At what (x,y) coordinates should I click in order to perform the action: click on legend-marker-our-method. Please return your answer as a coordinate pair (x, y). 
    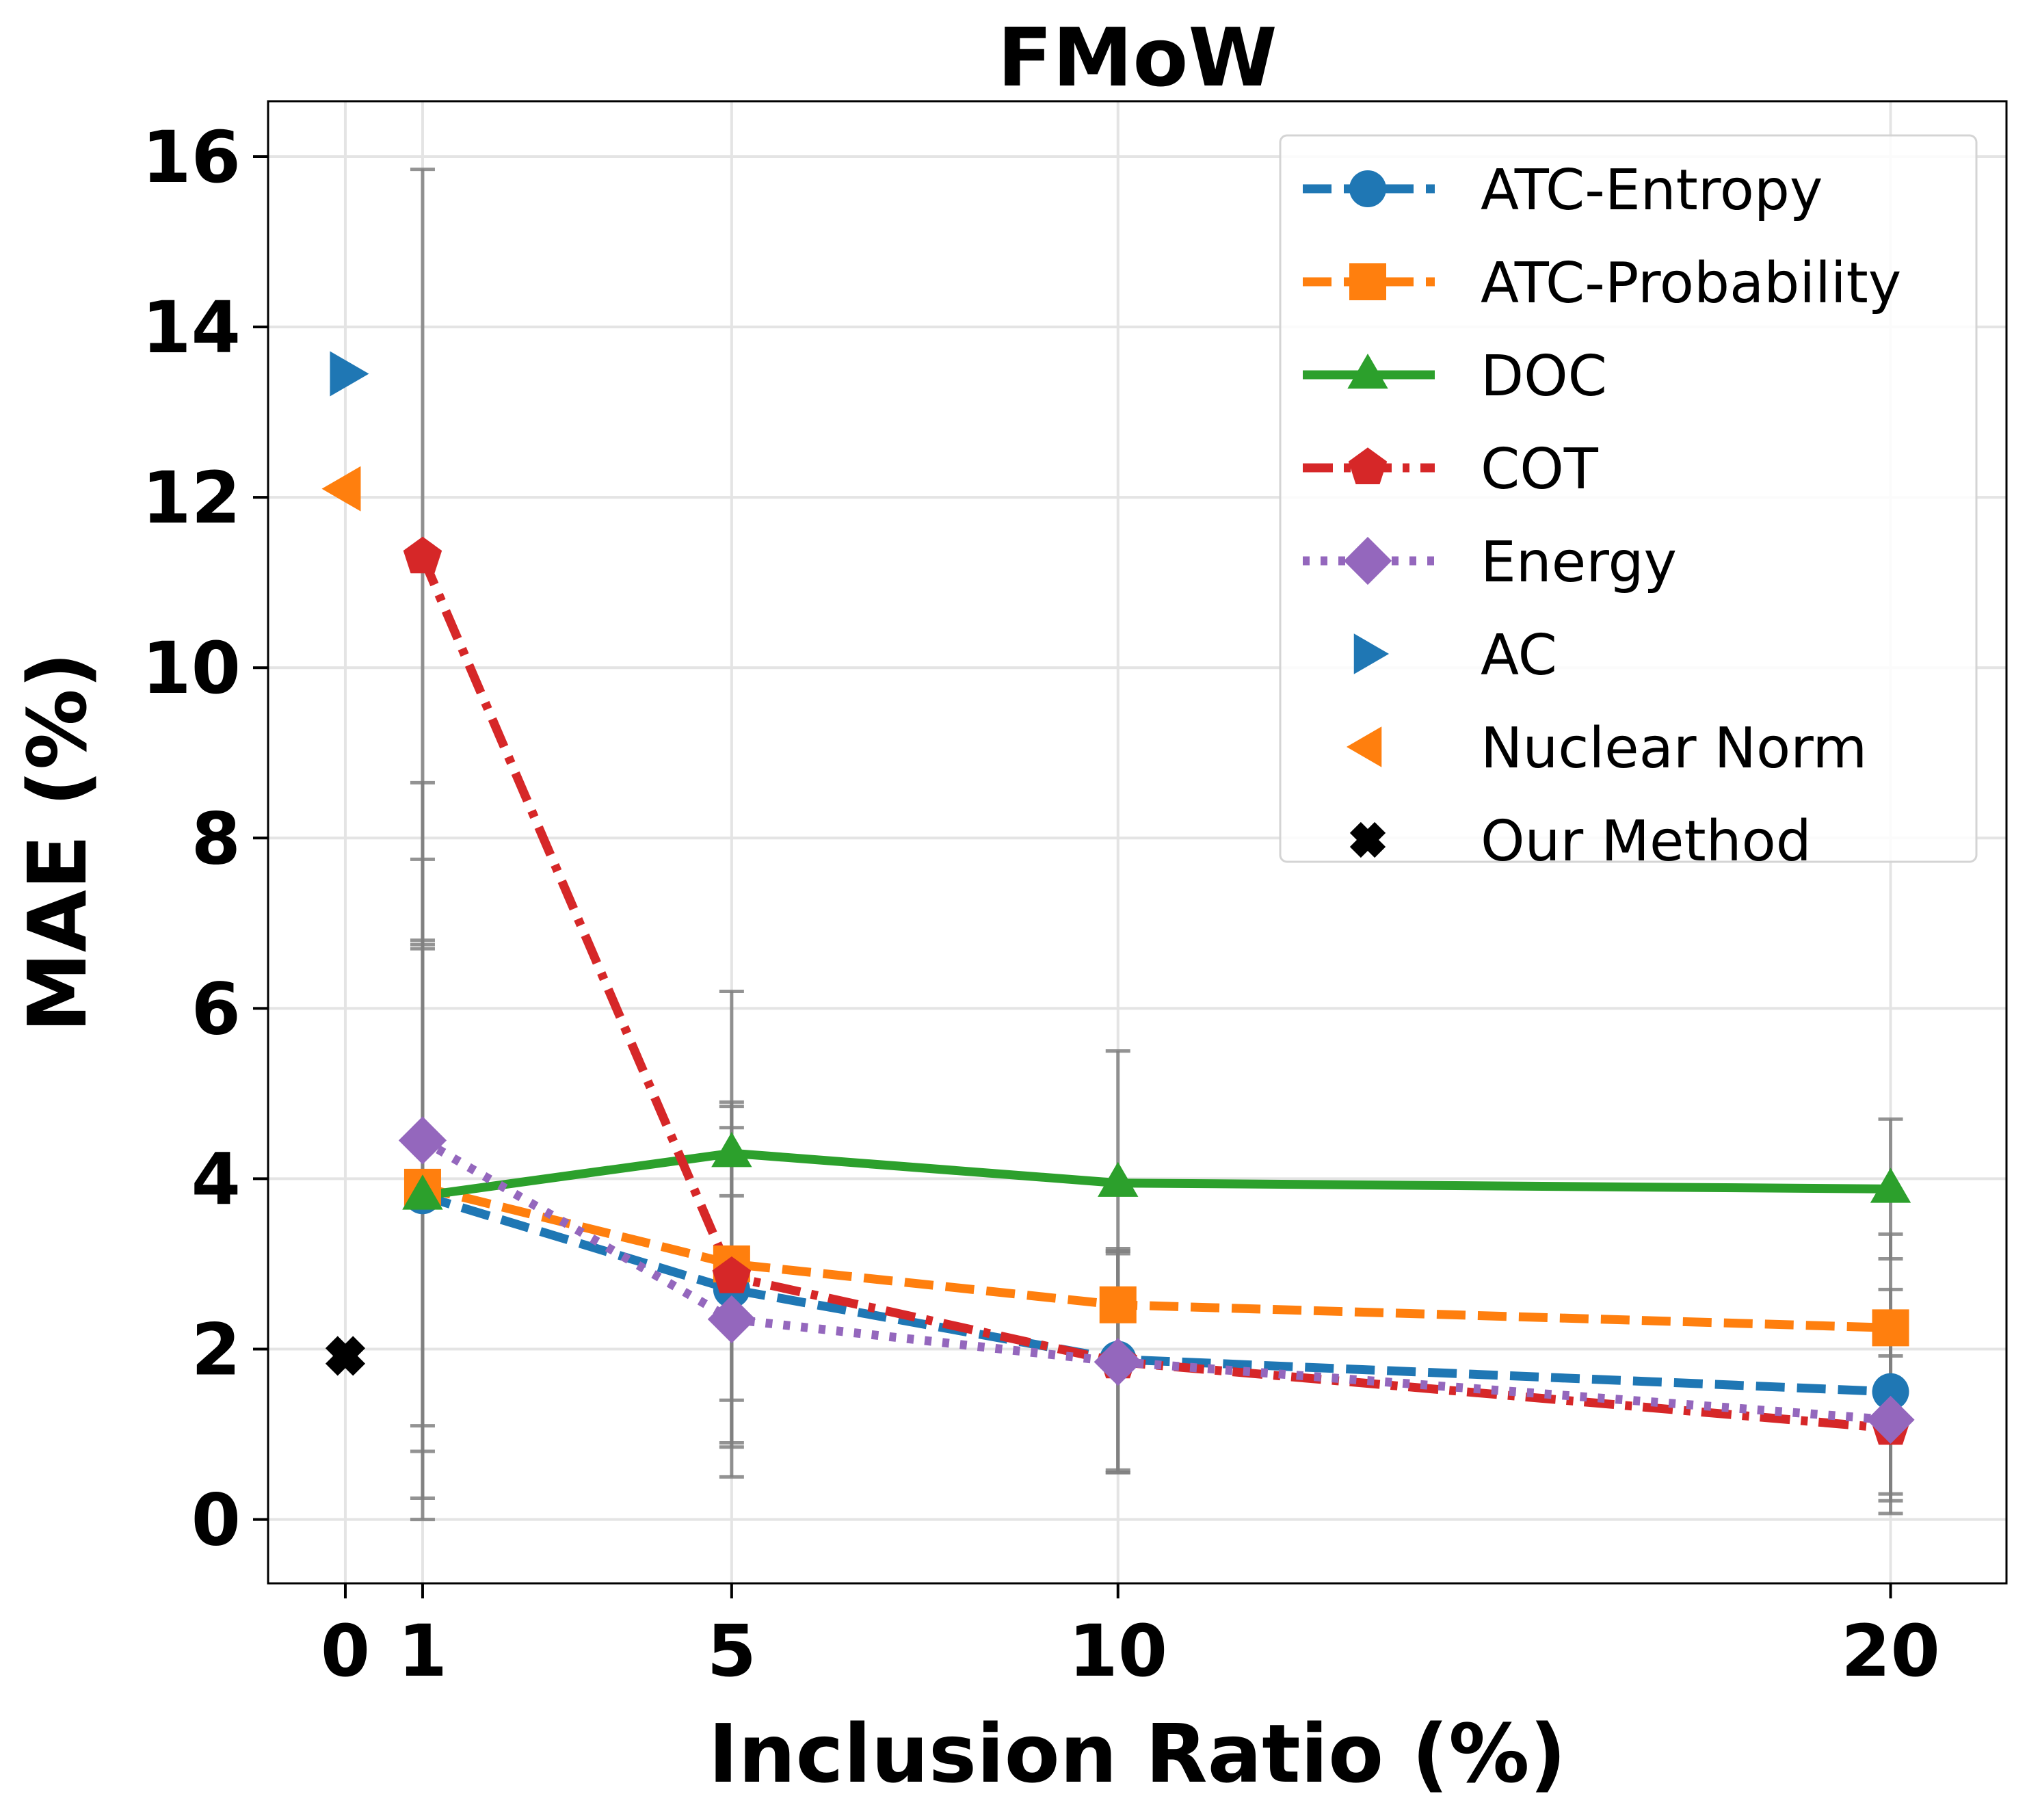
    Looking at the image, I should click on (1367, 839).